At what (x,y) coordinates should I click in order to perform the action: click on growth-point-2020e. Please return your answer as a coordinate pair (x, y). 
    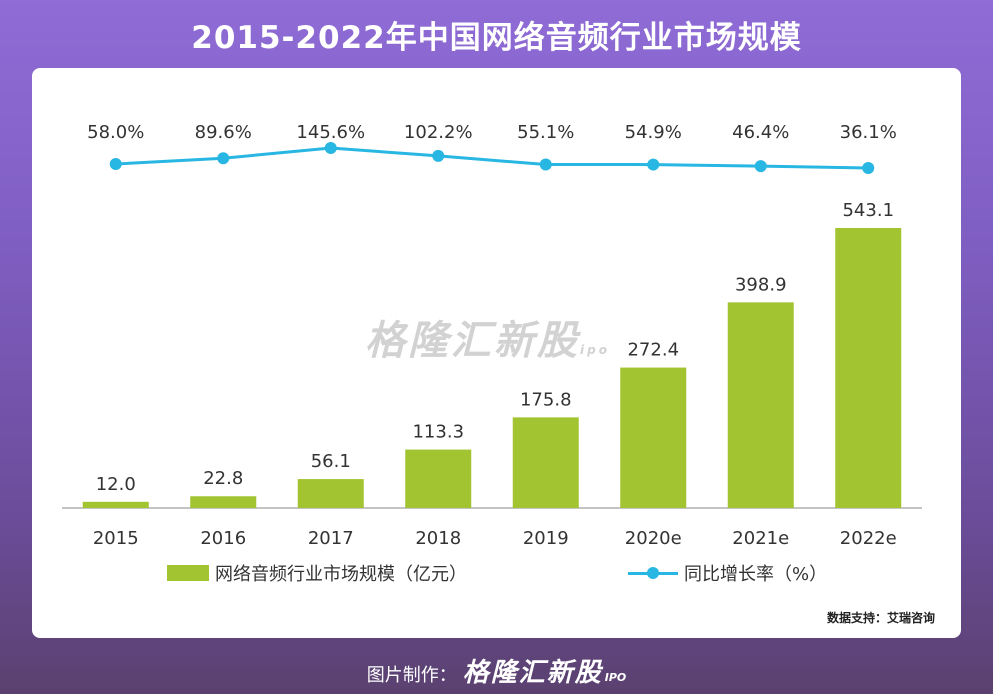
    Looking at the image, I should click on (653, 164).